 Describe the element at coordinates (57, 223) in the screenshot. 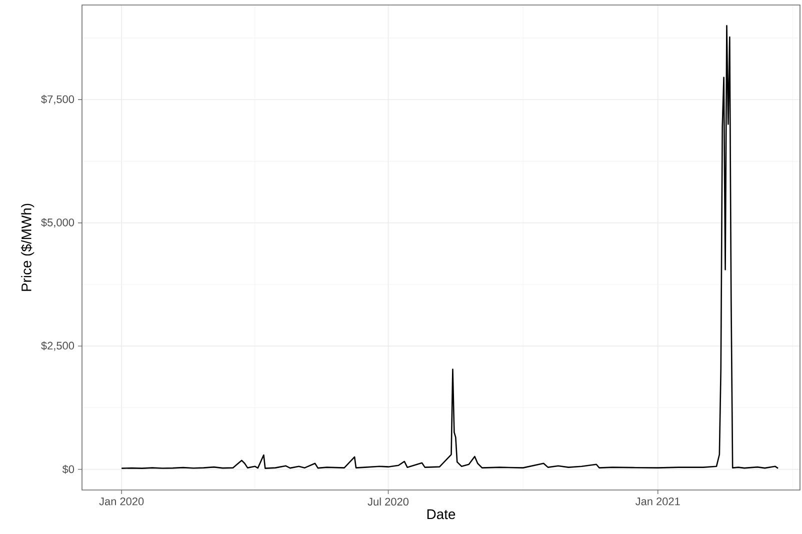

I see `y-tick-label: $5,000` at that location.